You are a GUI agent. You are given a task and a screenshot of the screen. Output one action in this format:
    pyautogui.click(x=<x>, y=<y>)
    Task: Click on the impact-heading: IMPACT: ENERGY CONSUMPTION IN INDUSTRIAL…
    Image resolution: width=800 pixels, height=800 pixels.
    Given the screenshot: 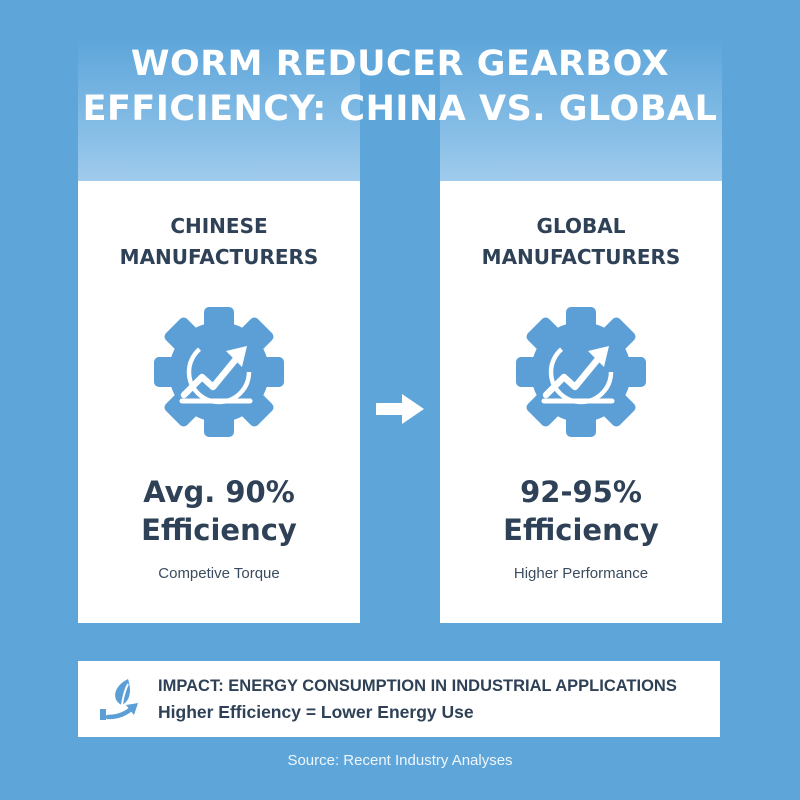 What is the action you would take?
    pyautogui.click(x=417, y=686)
    